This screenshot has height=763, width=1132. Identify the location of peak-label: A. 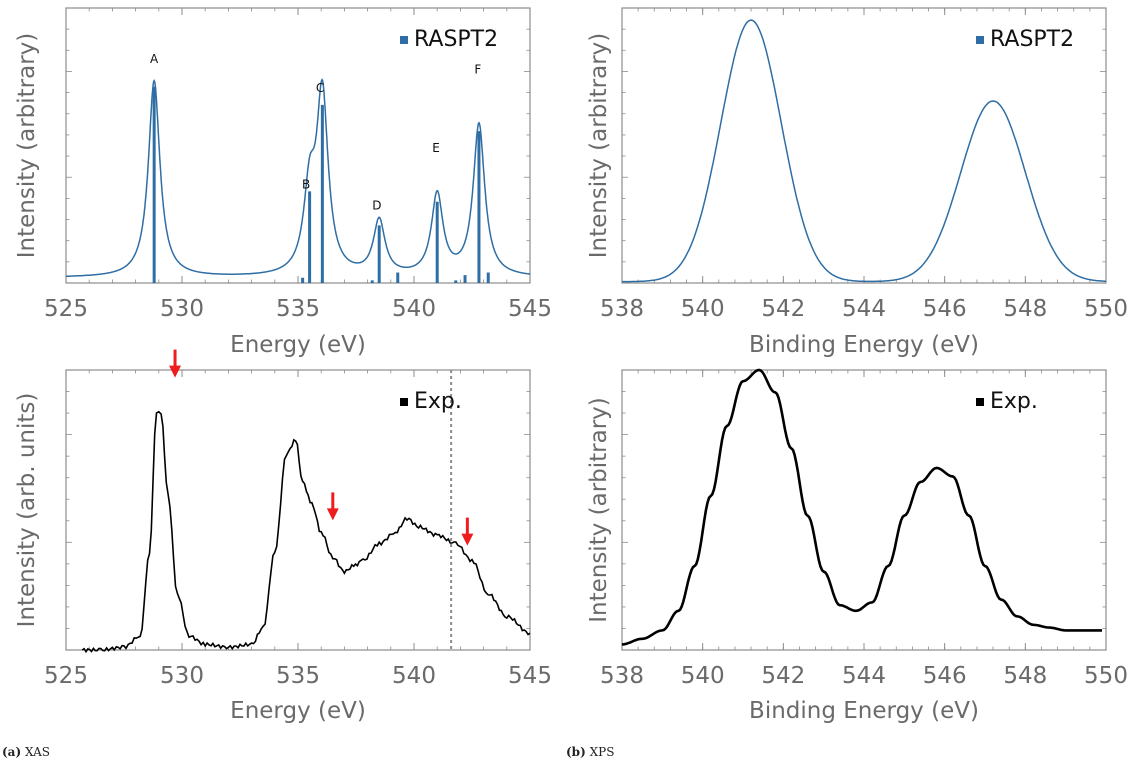
(154, 59).